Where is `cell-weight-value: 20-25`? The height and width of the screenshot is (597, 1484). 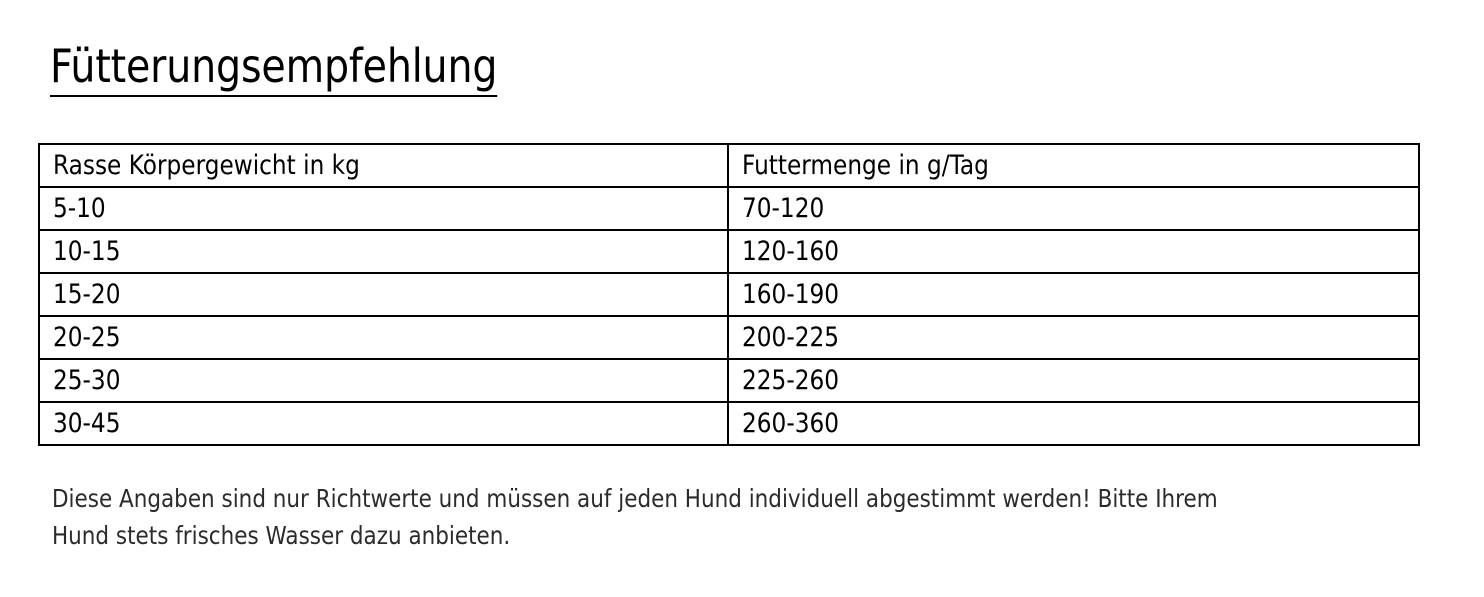
cell-weight-value: 20-25 is located at coordinates (87, 337).